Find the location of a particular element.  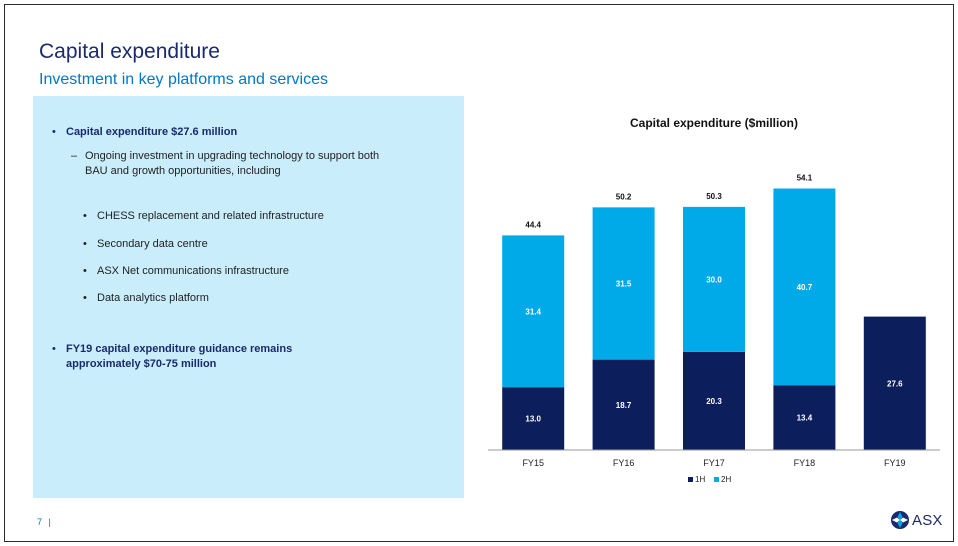

bar-2h-fy16 is located at coordinates (623, 283).